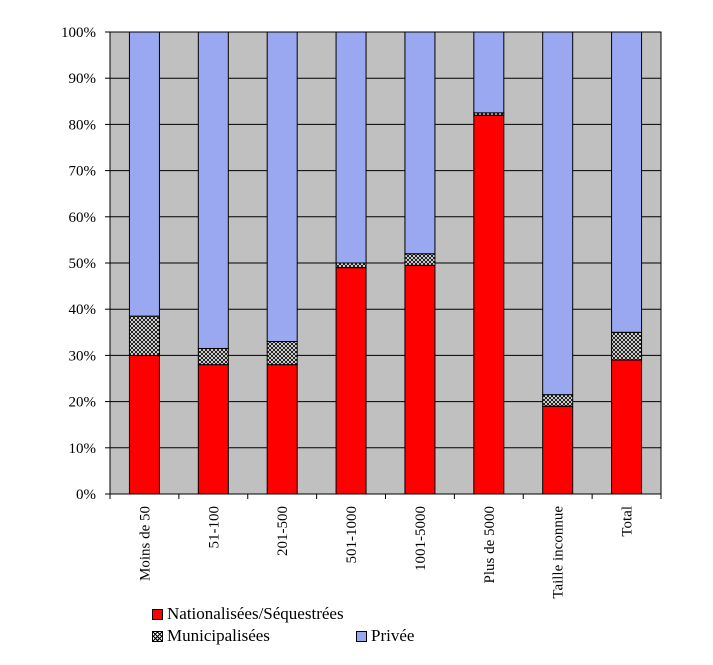 Image resolution: width=713 pixels, height=665 pixels. Describe the element at coordinates (558, 213) in the screenshot. I see `bar-privee-taille-inconnue` at that location.